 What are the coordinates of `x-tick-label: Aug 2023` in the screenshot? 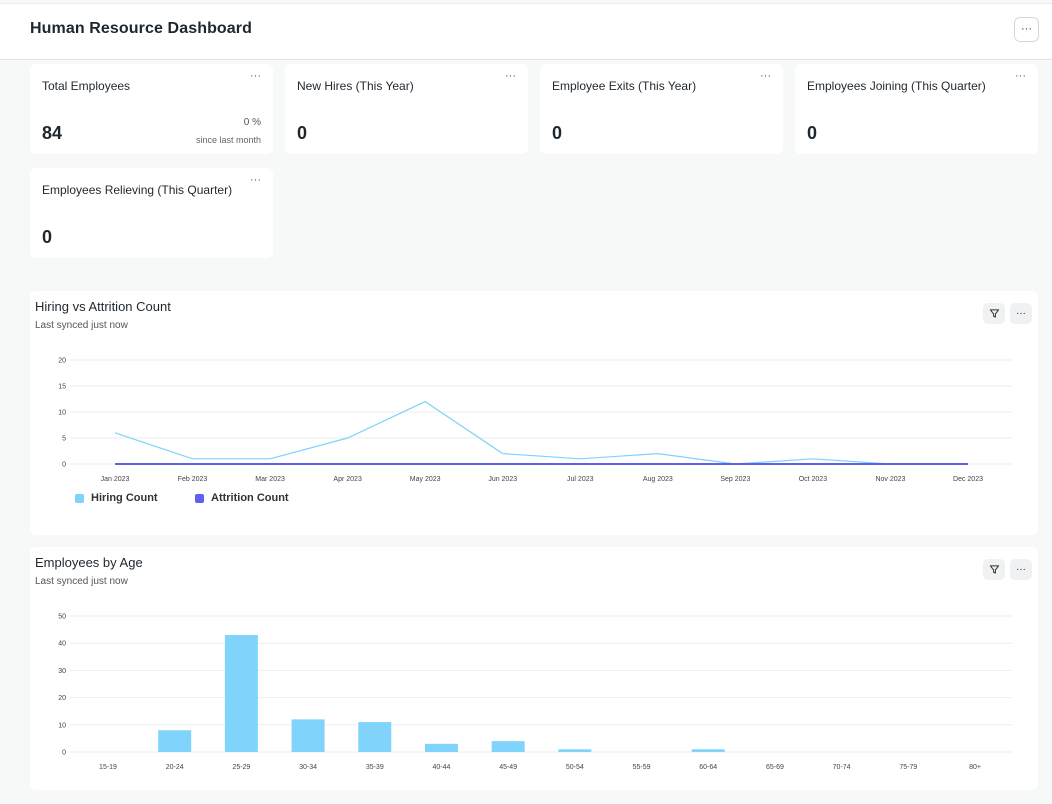 It's located at (658, 479).